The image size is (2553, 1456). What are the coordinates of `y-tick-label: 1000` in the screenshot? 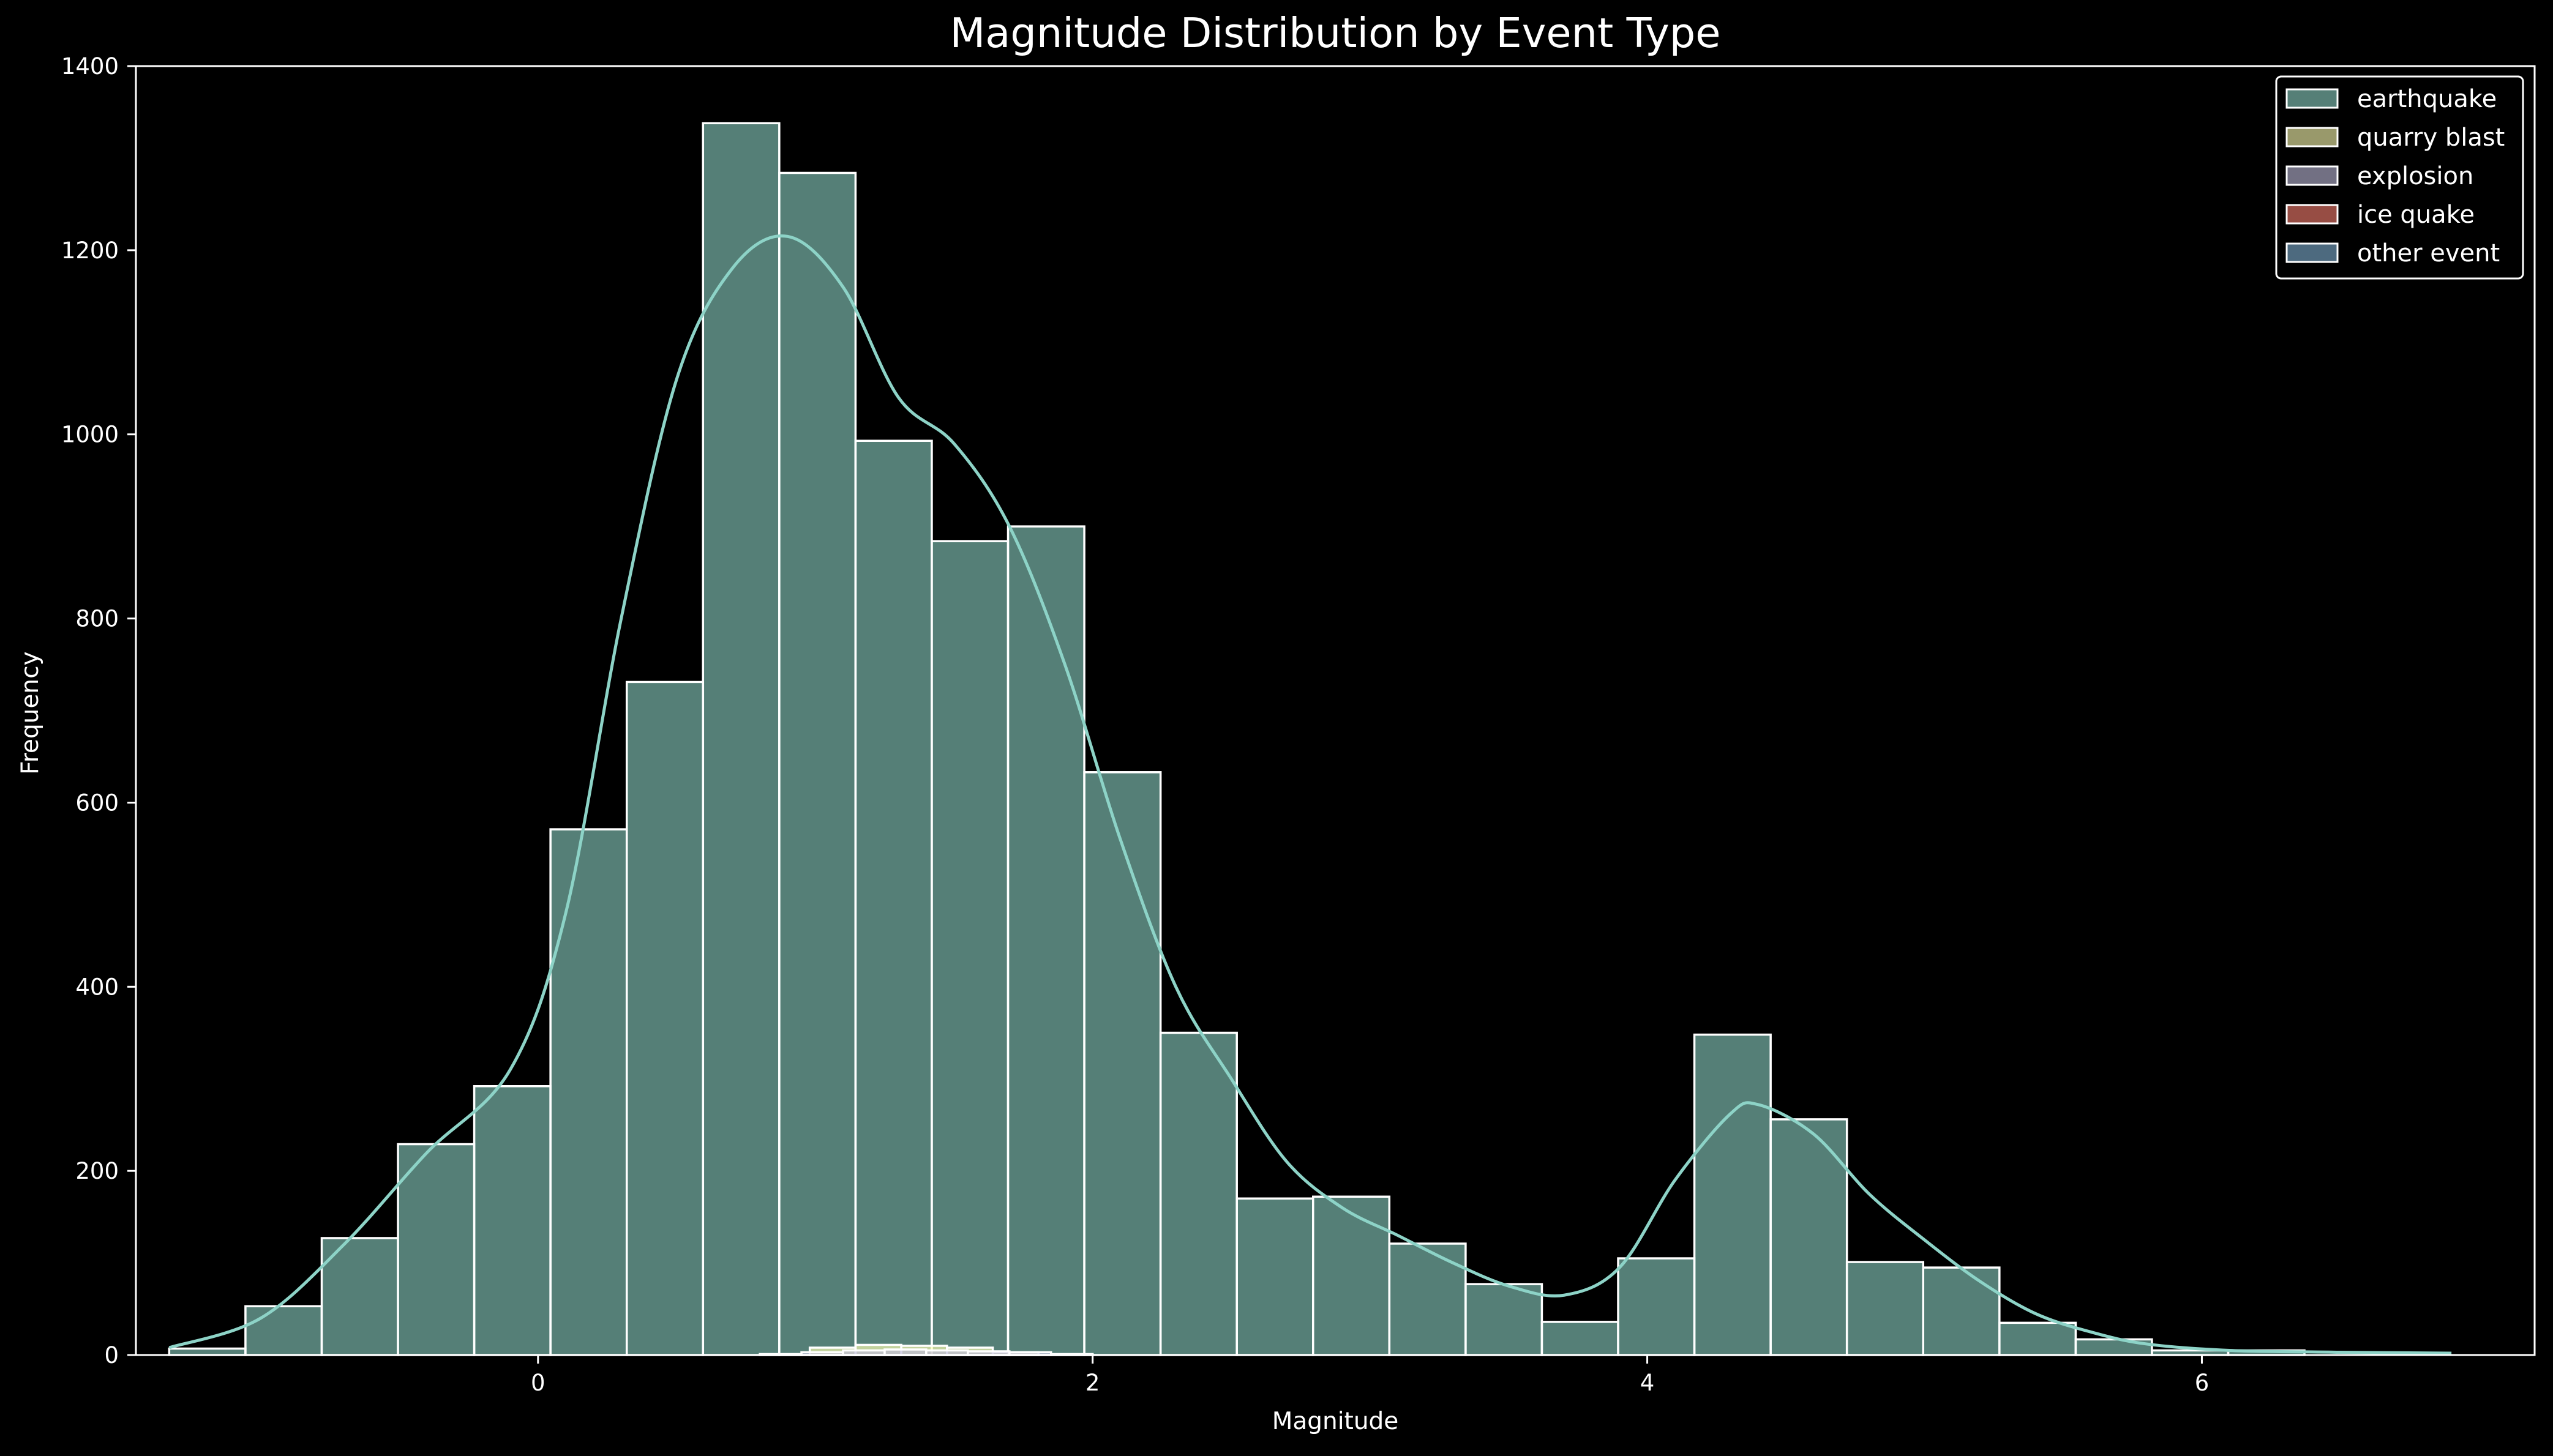 It's located at (90, 435).